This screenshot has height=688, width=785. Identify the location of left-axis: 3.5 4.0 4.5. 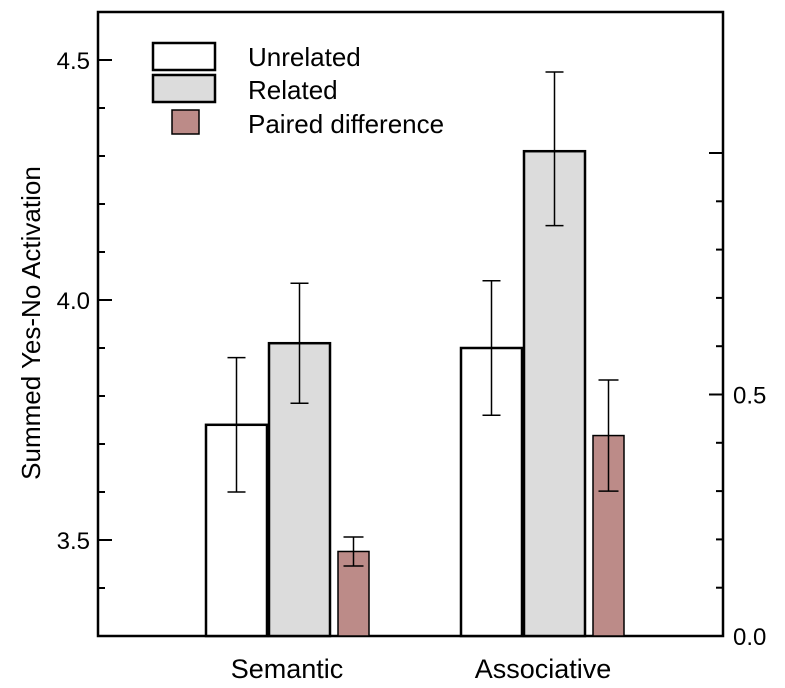
(84, 300).